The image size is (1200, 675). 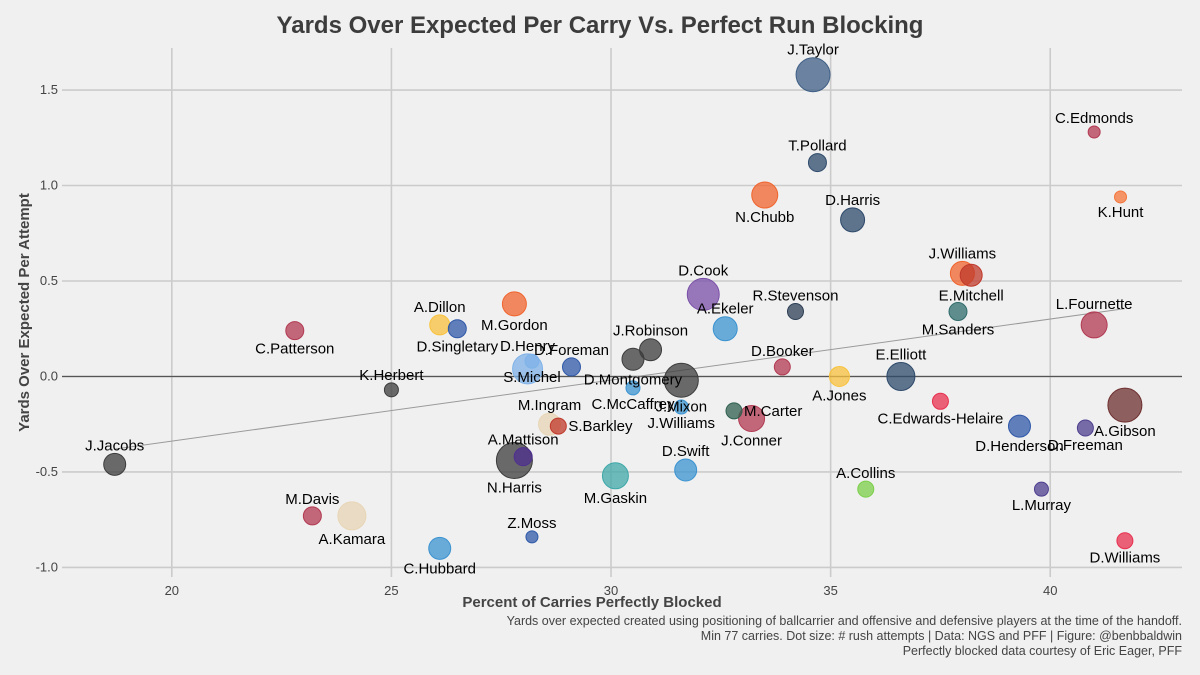 What do you see at coordinates (650, 331) in the screenshot?
I see `point-label: J.Robinson` at bounding box center [650, 331].